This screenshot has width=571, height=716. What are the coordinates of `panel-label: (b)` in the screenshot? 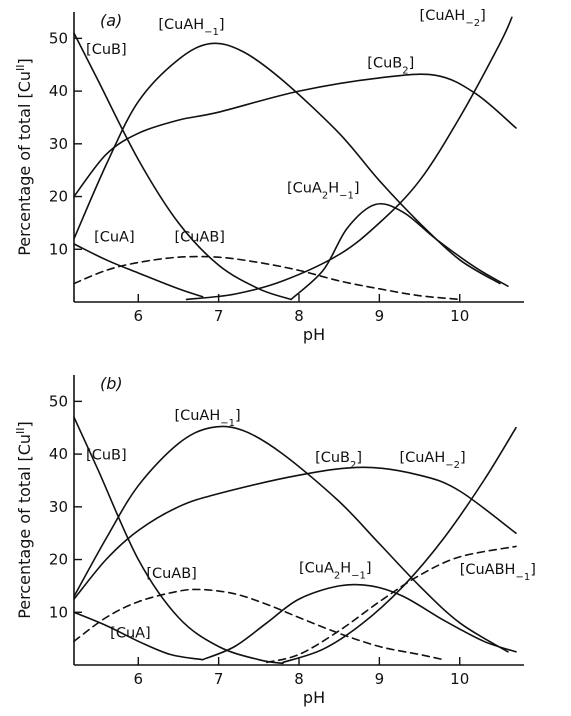 It's located at (111, 383).